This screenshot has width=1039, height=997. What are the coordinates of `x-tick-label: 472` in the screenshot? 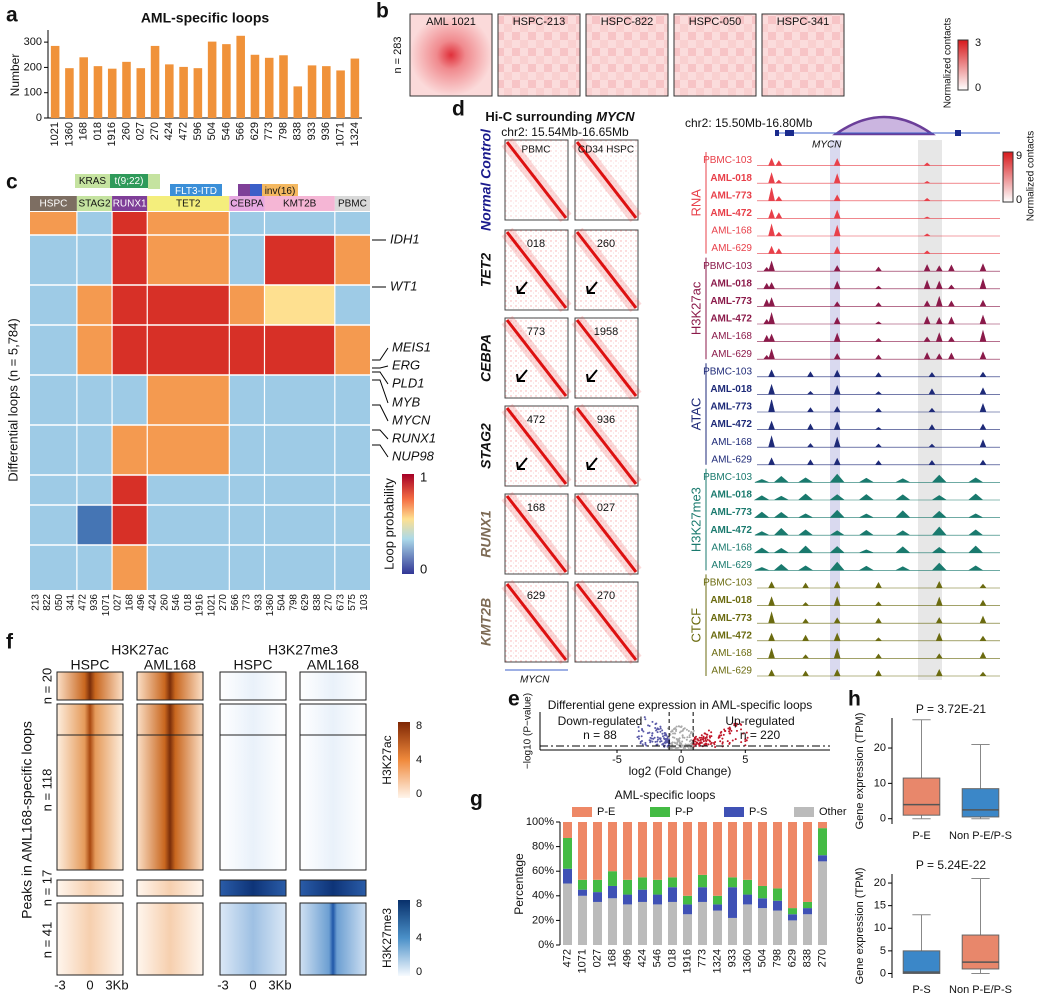 It's located at (183, 131).